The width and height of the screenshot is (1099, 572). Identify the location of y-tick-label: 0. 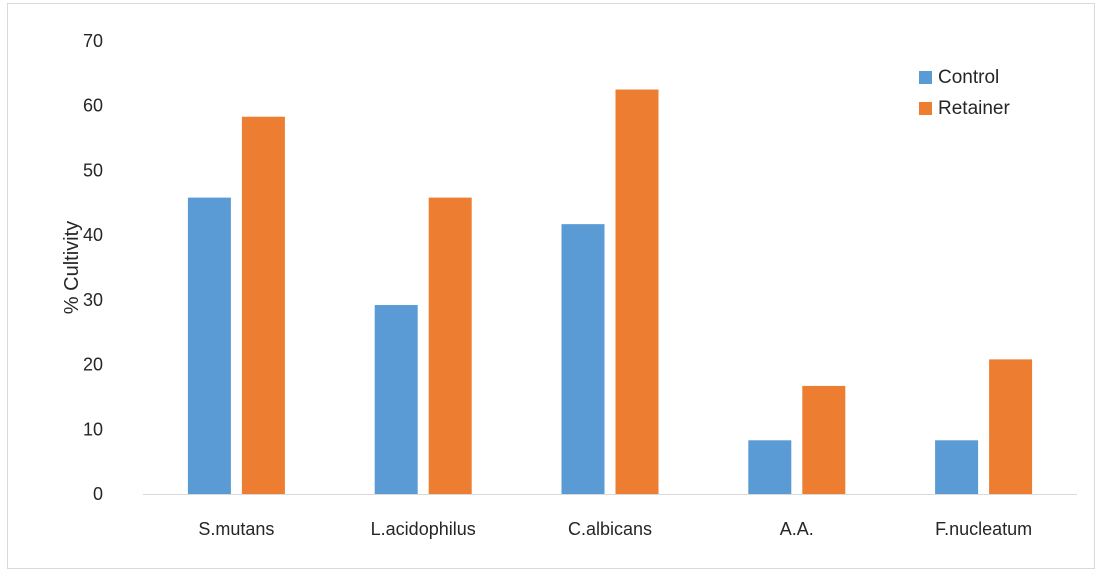
(98, 494).